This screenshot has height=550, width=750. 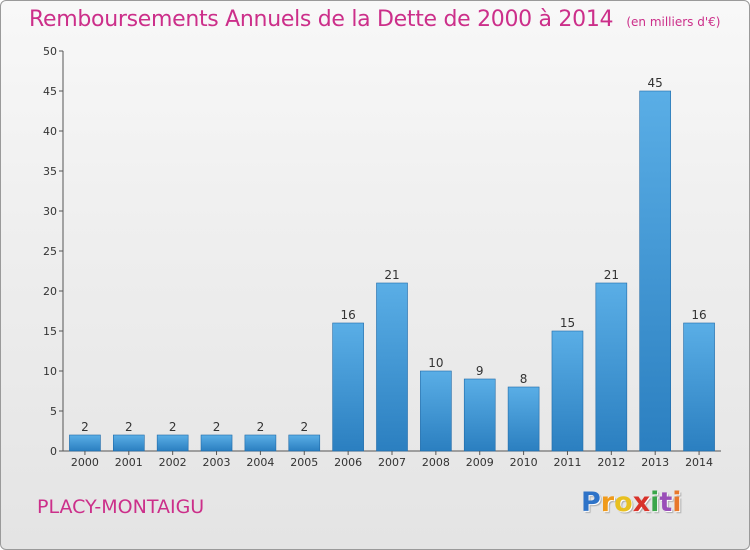 What do you see at coordinates (480, 462) in the screenshot?
I see `x-tick-label: 2009` at bounding box center [480, 462].